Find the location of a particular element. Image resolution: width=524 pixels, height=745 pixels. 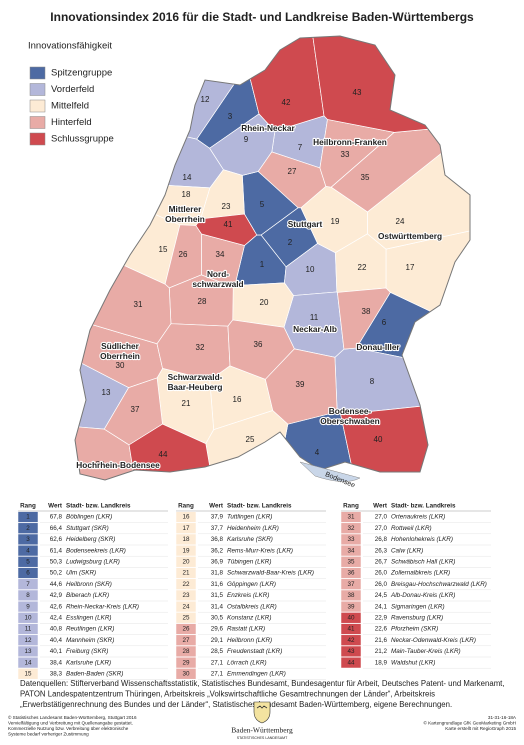

legend-swatch is located at coordinates (37, 73).